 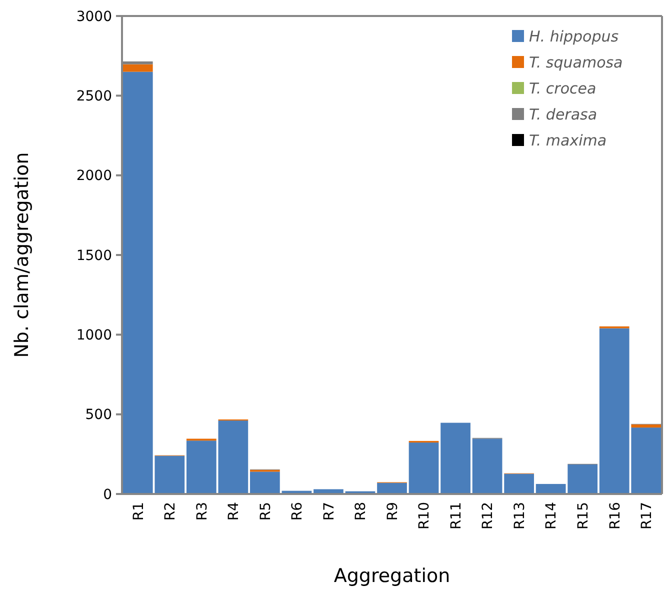 What do you see at coordinates (574, 36) in the screenshot?
I see `legend-label: H. hippopus` at bounding box center [574, 36].